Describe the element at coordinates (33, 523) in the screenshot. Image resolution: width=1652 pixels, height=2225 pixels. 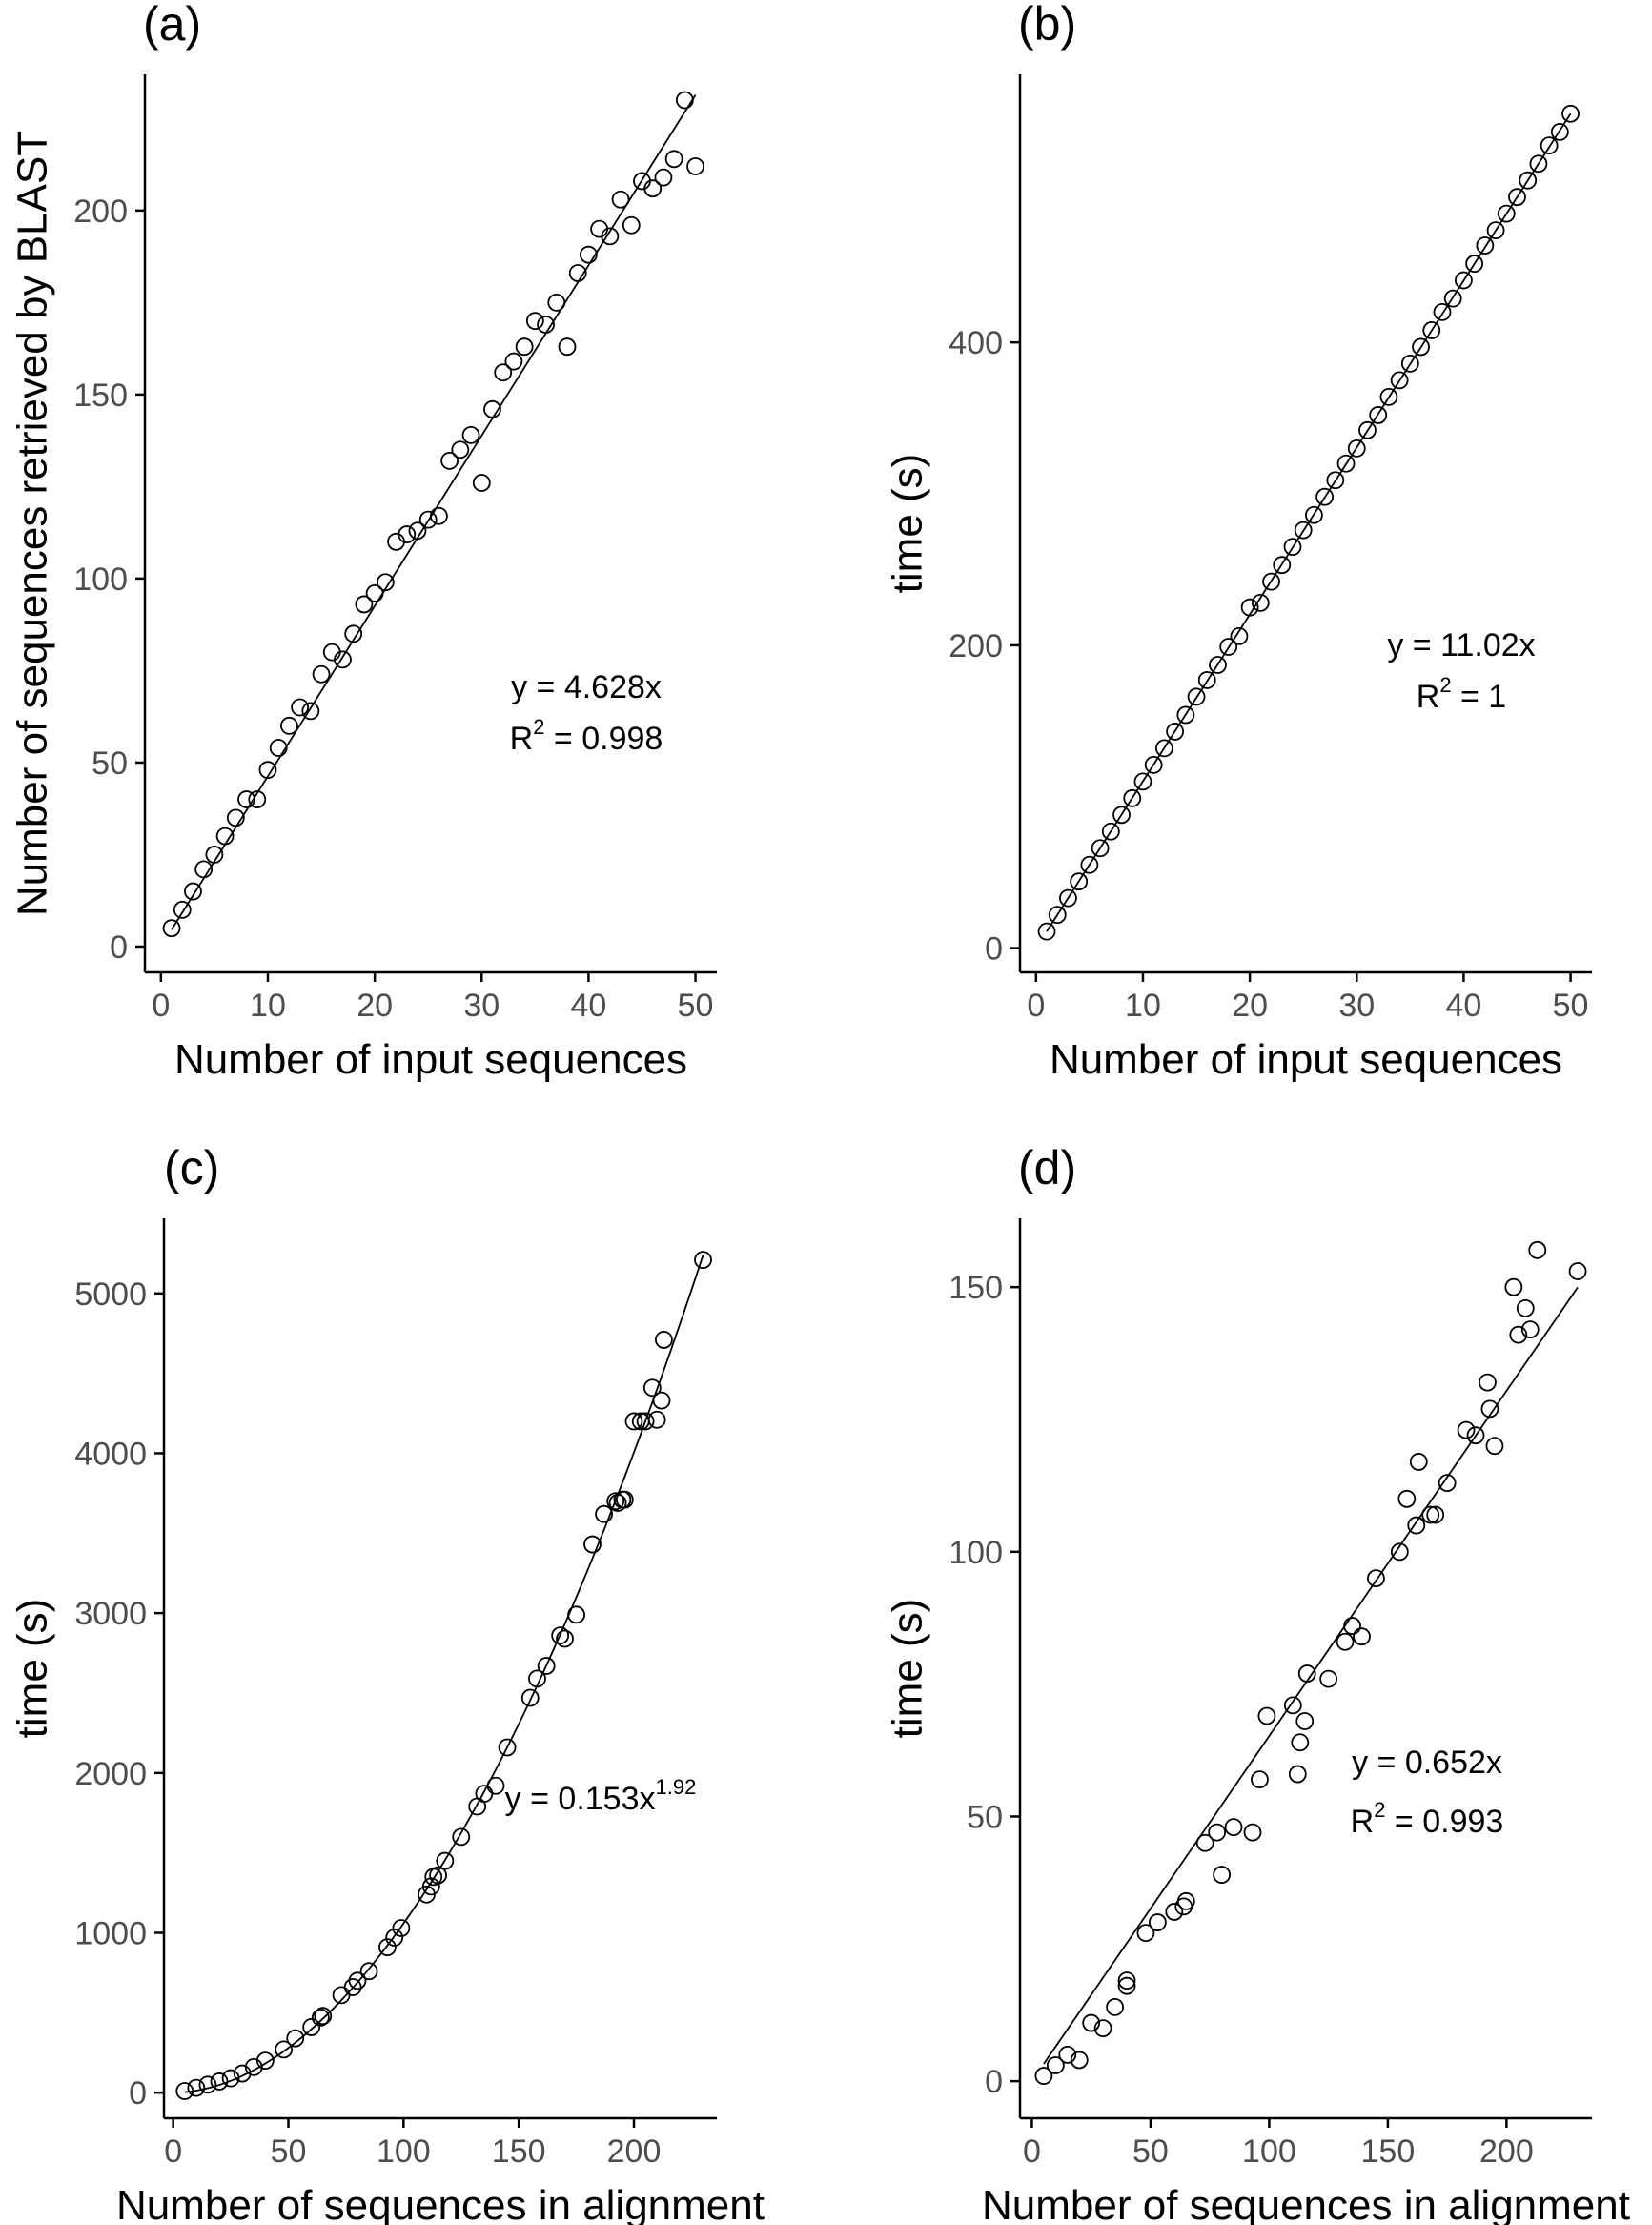
I see `y-axis-title: Number of sequences retrieved by BLAST` at that location.